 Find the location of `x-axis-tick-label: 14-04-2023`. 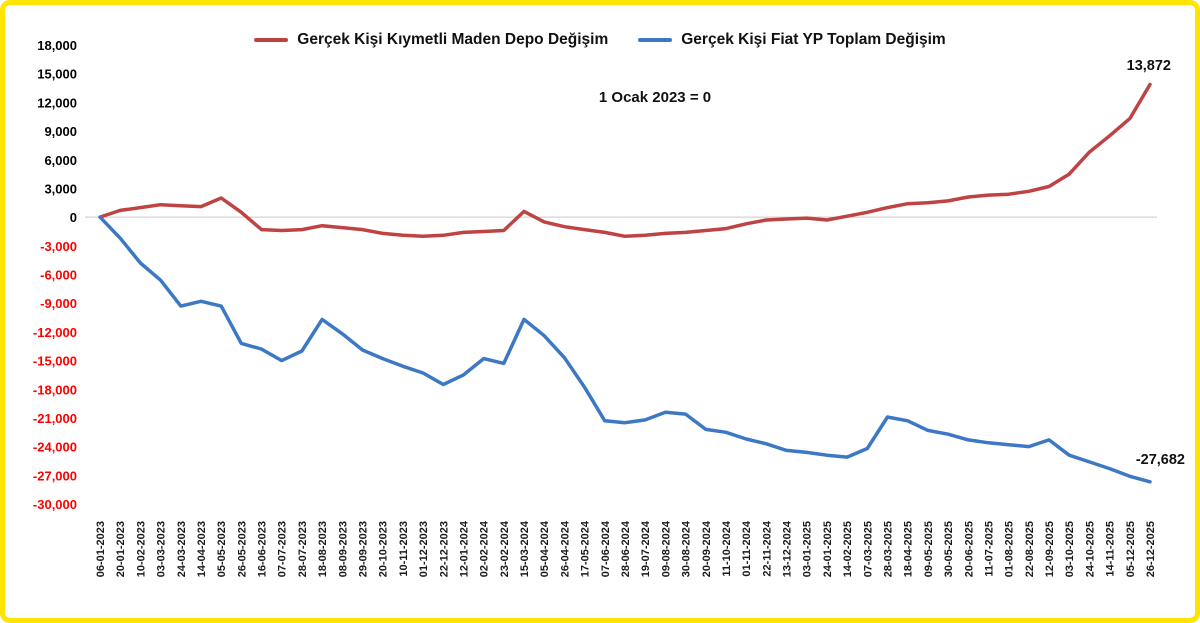

x-axis-tick-label: 14-04-2023 is located at coordinates (202, 549).